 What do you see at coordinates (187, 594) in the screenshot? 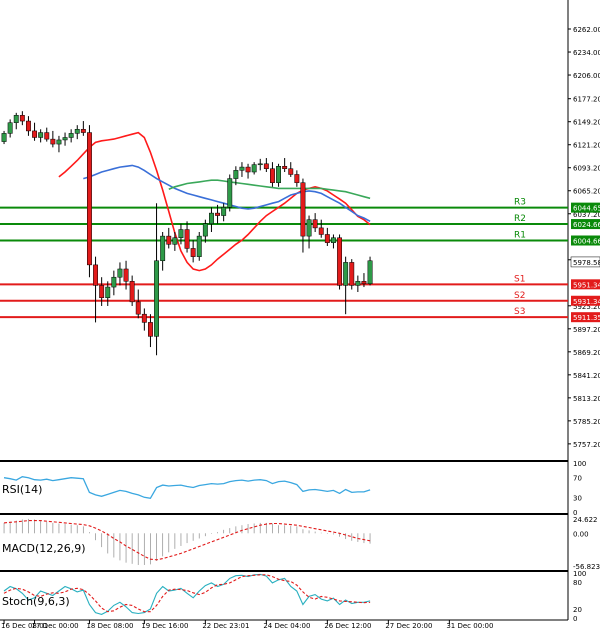
I see `stoch-k-line` at bounding box center [187, 594].